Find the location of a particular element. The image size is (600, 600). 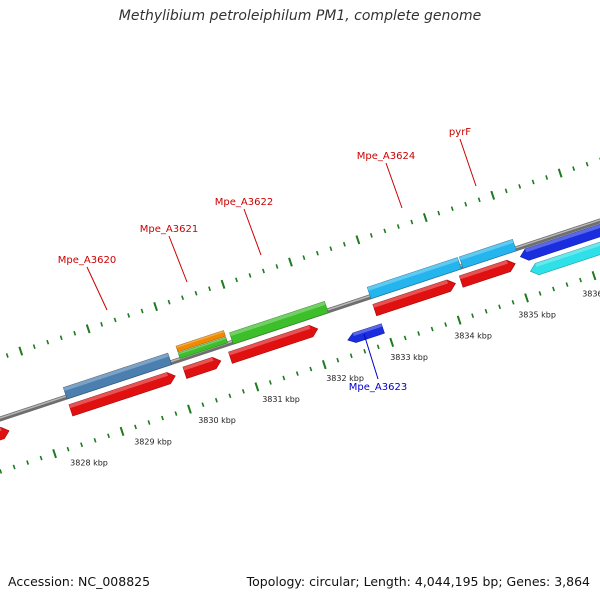

scale-label: 3828 kbp is located at coordinates (89, 462).